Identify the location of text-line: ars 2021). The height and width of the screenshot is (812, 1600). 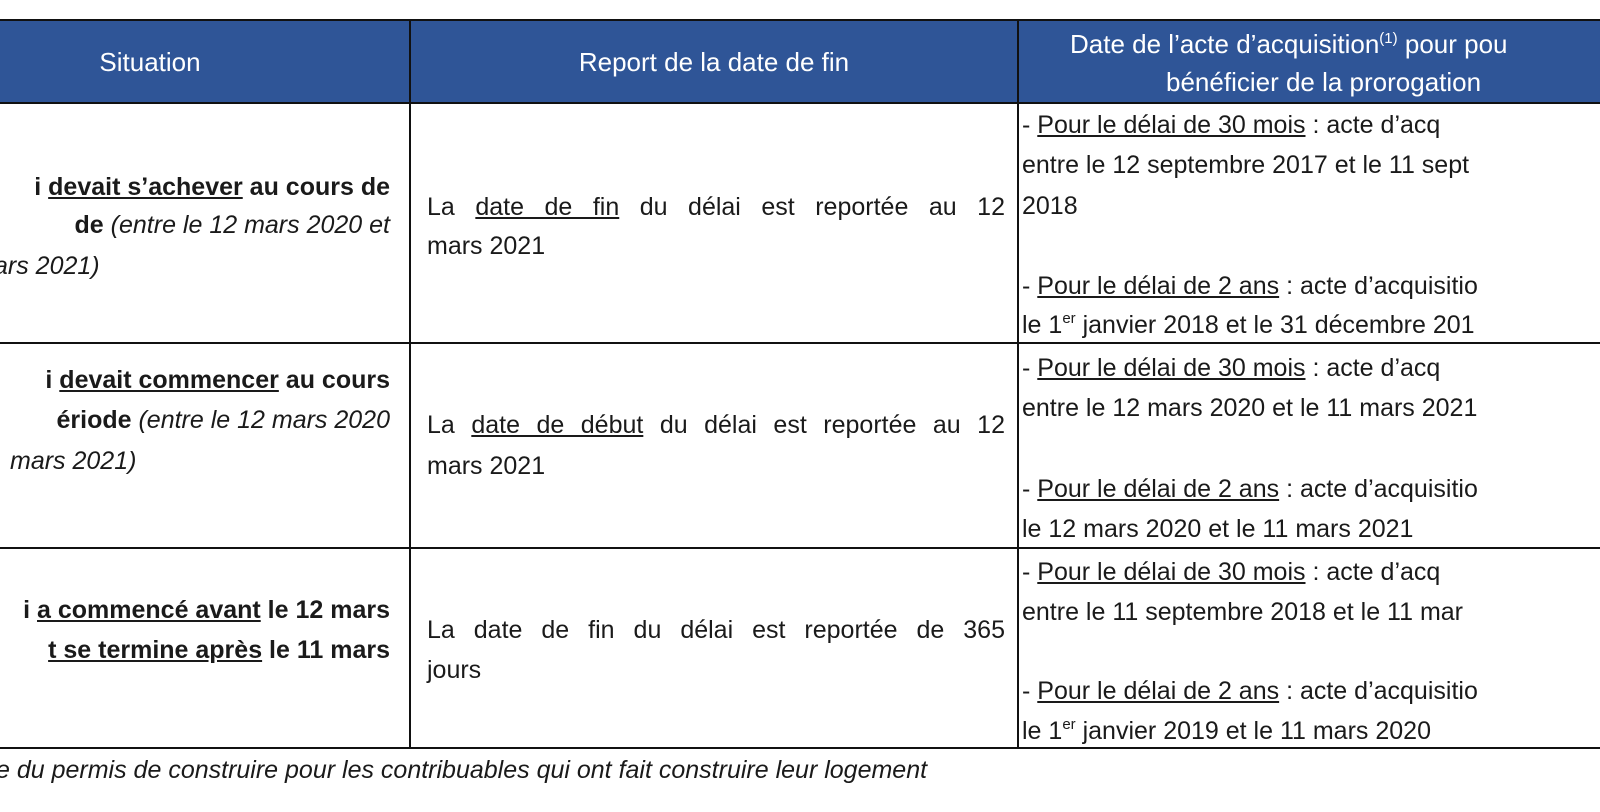
(192, 266).